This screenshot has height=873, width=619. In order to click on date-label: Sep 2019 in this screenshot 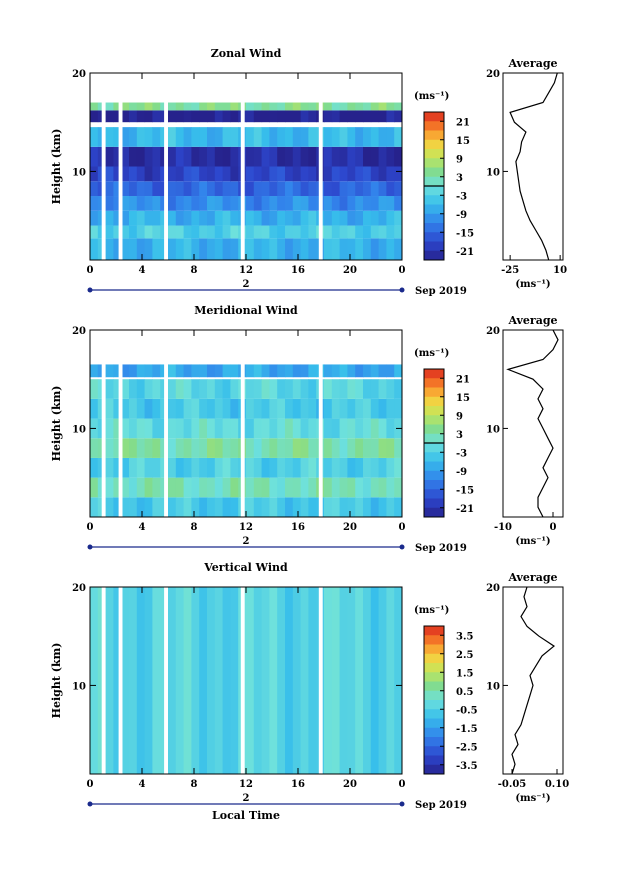, I will do `click(441, 291)`.